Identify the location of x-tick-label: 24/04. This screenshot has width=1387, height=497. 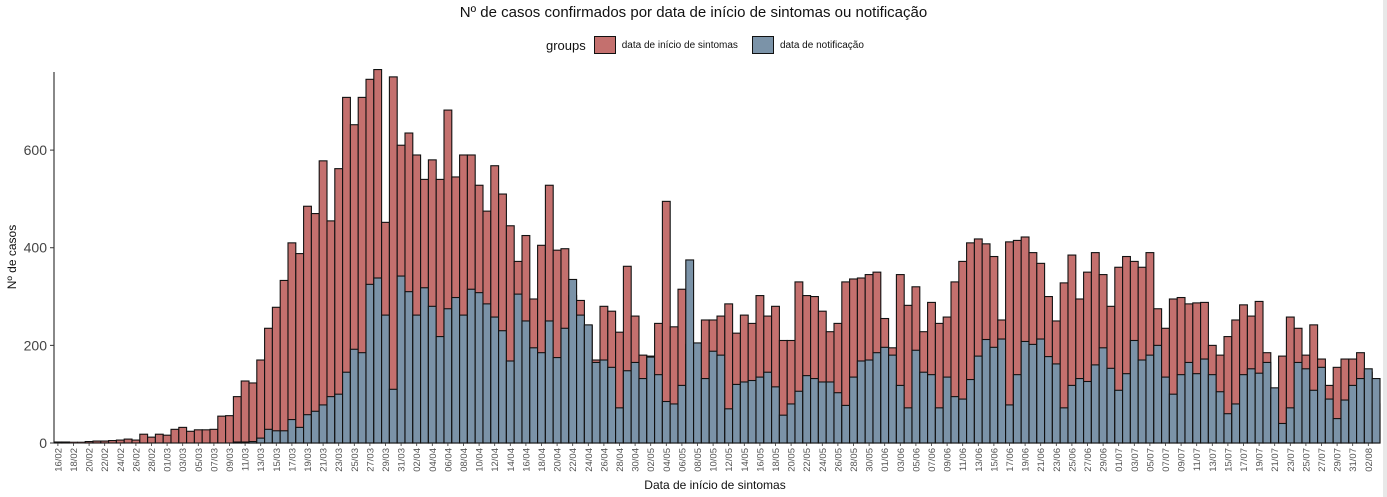
(589, 460).